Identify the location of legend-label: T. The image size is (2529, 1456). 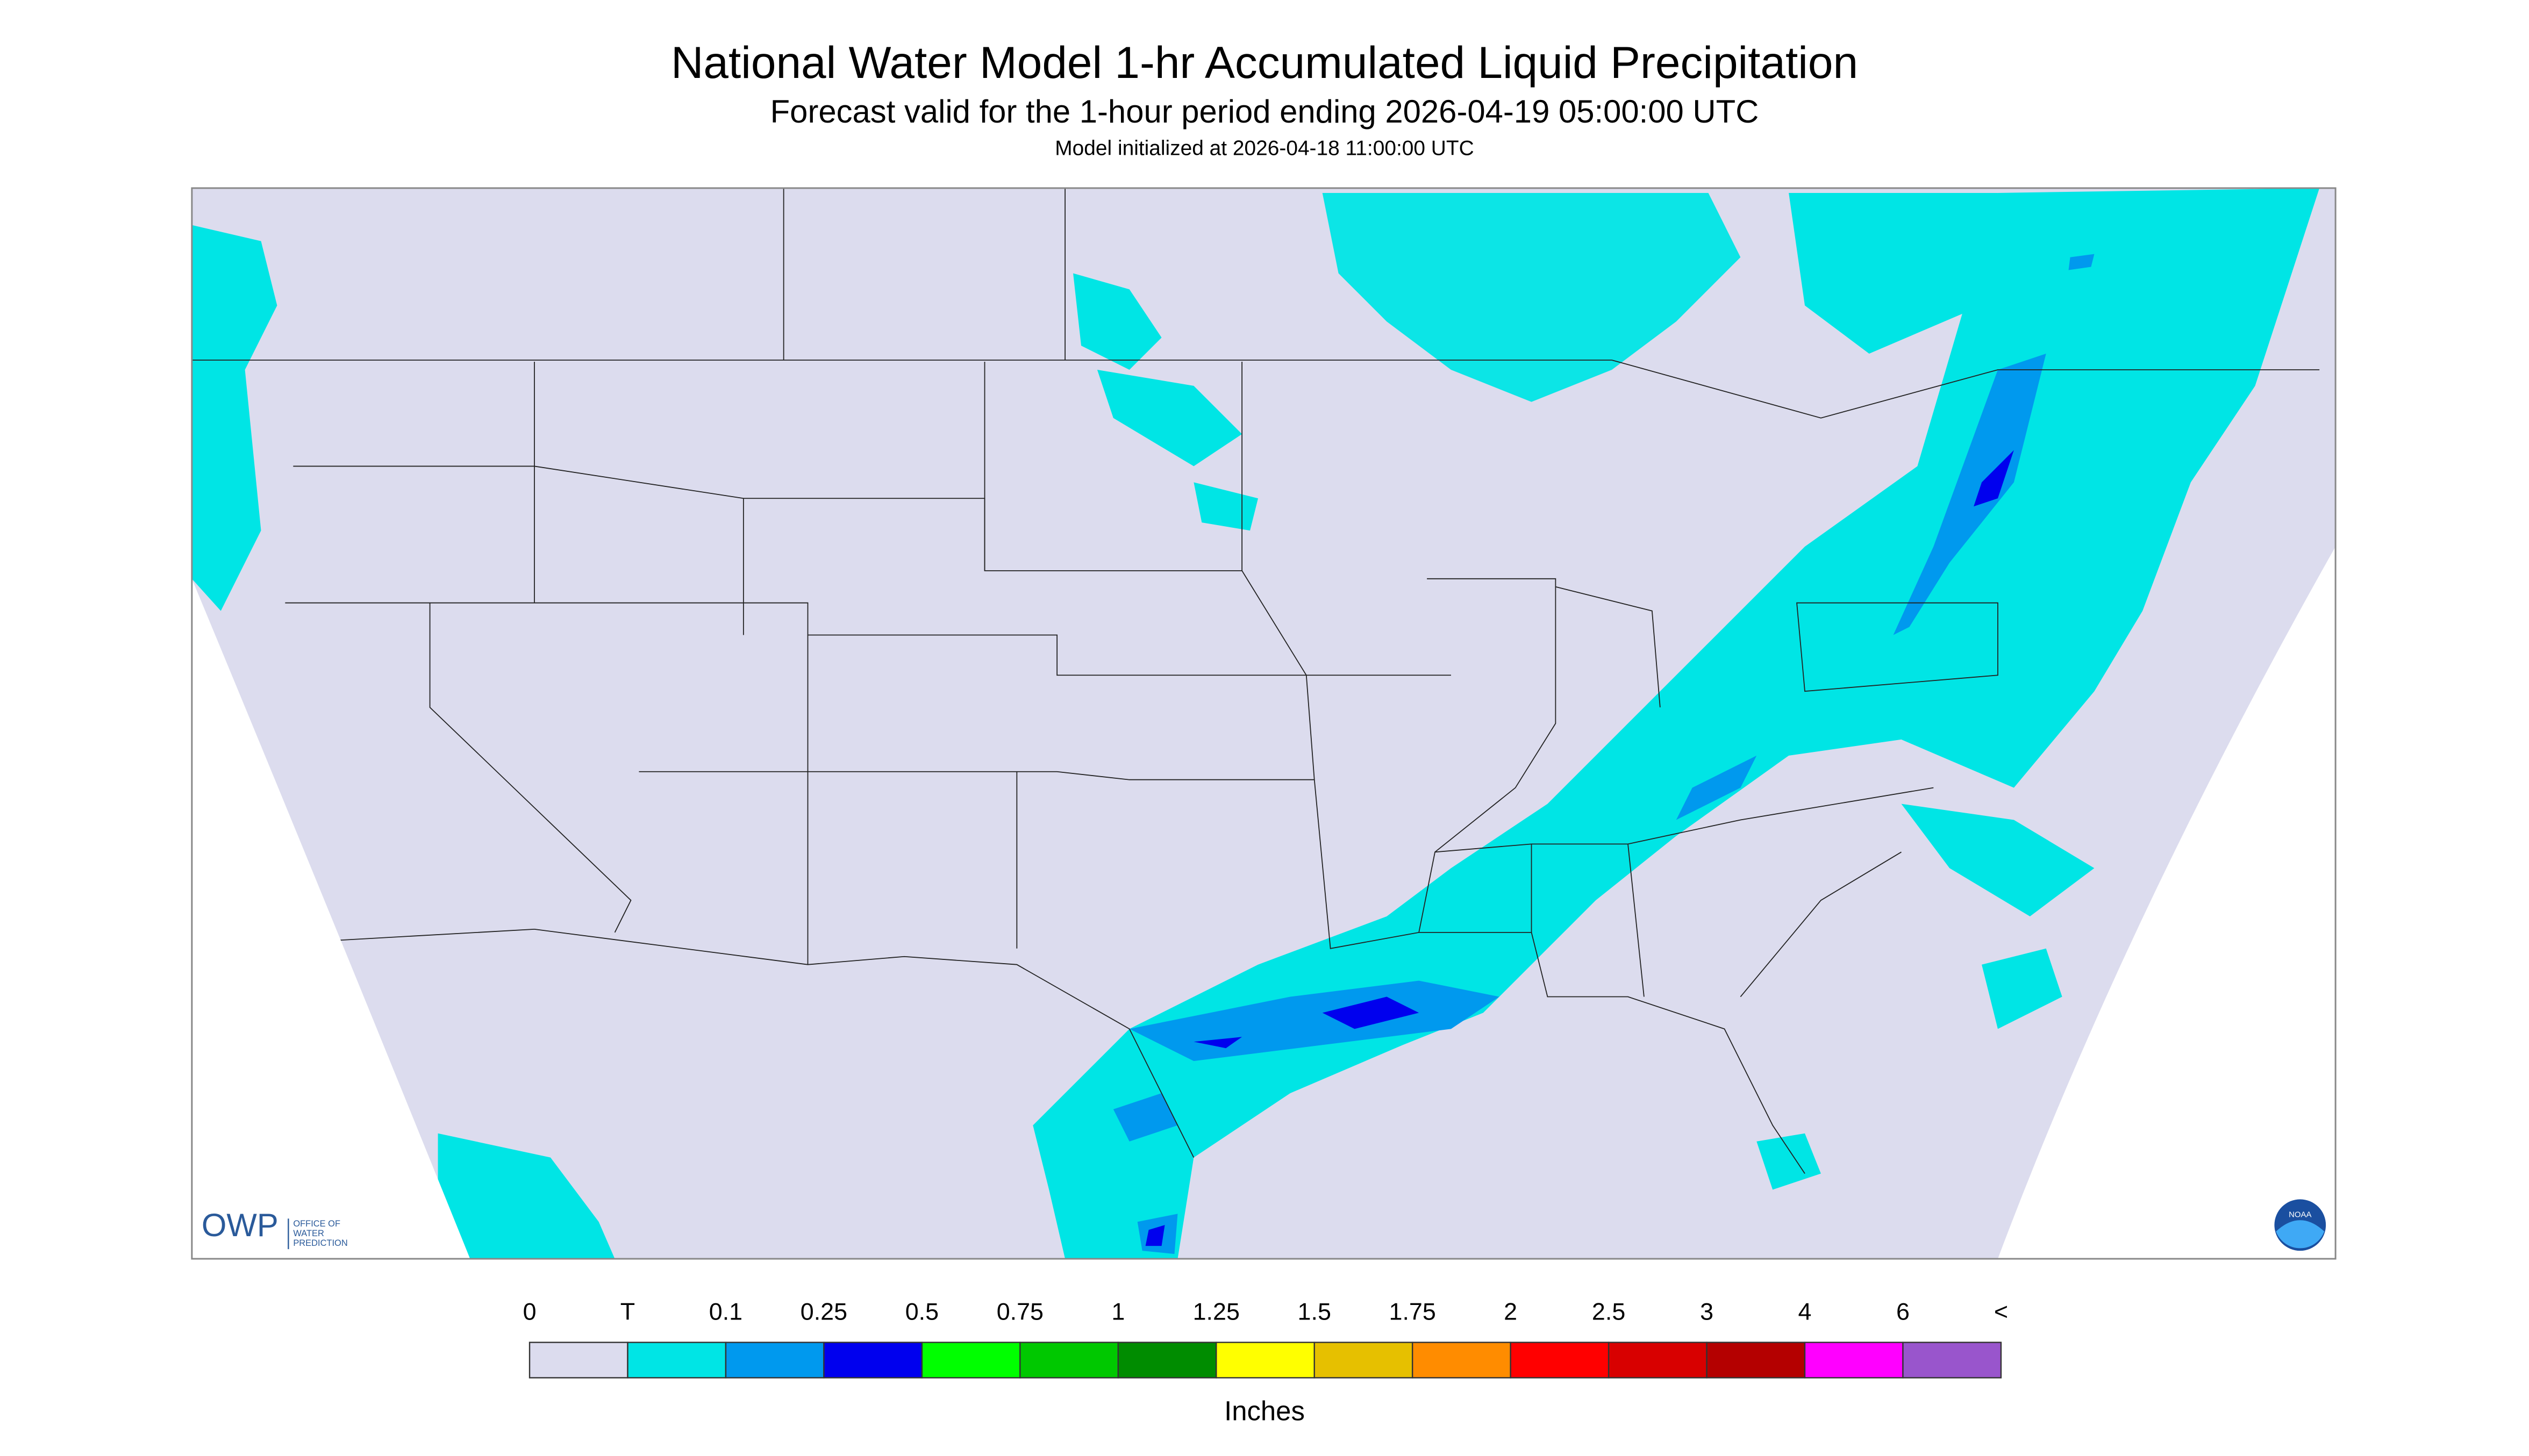
(627, 1312).